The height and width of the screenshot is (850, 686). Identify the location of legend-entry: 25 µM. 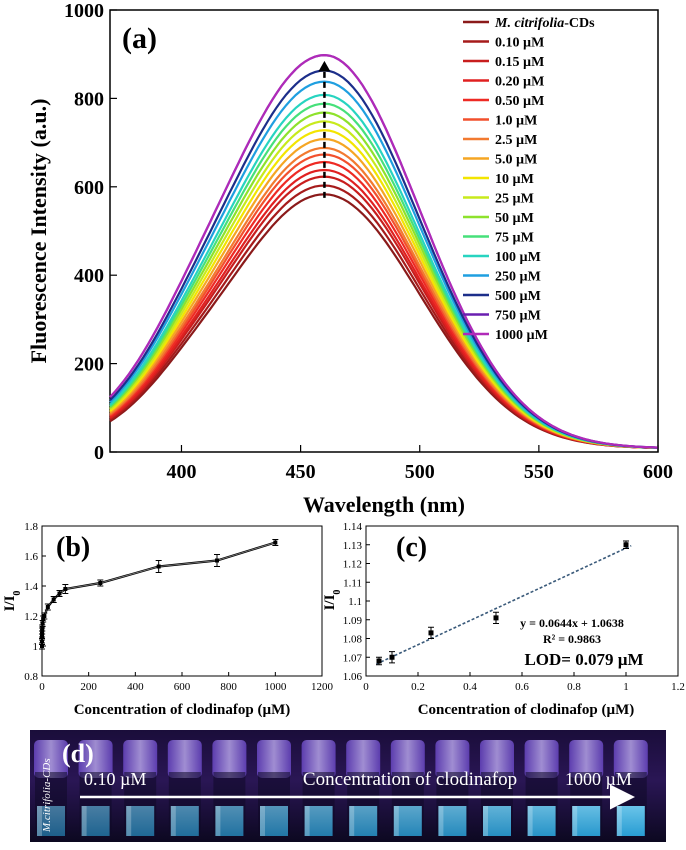
(514, 199).